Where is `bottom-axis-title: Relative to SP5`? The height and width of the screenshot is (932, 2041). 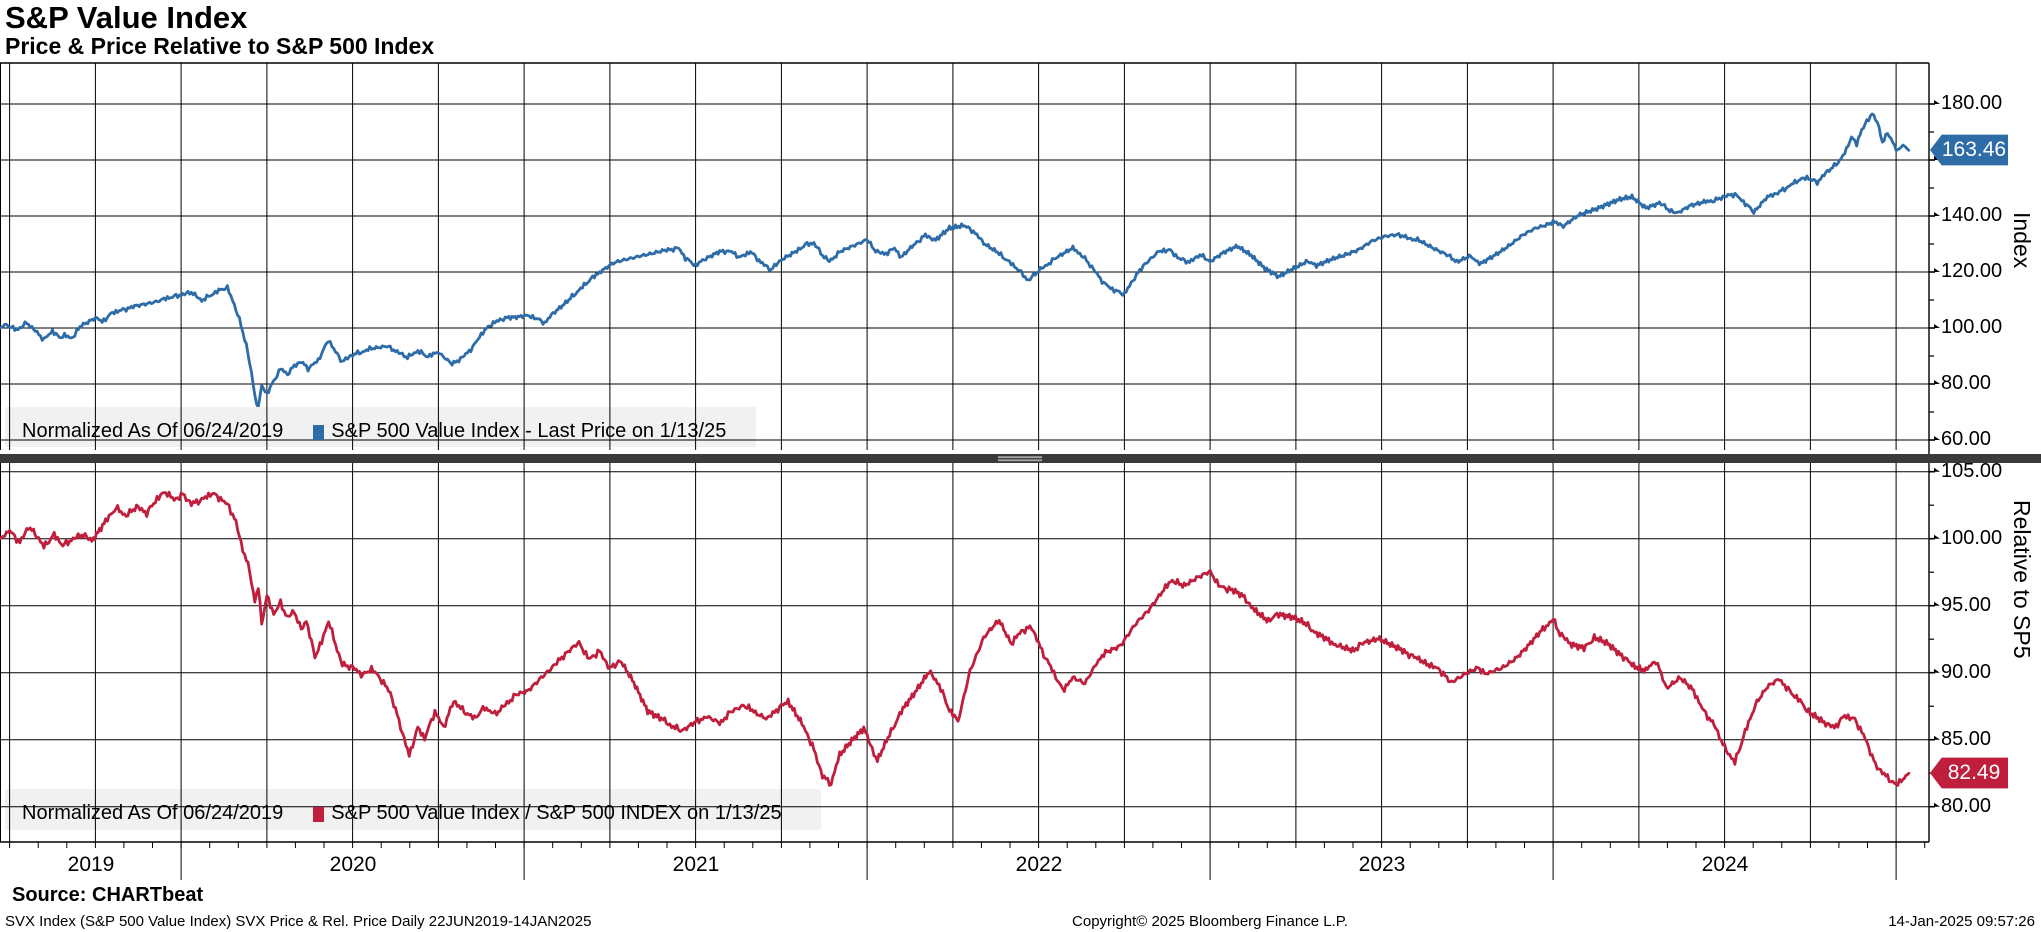
bottom-axis-title: Relative to SP5 is located at coordinates (2022, 579).